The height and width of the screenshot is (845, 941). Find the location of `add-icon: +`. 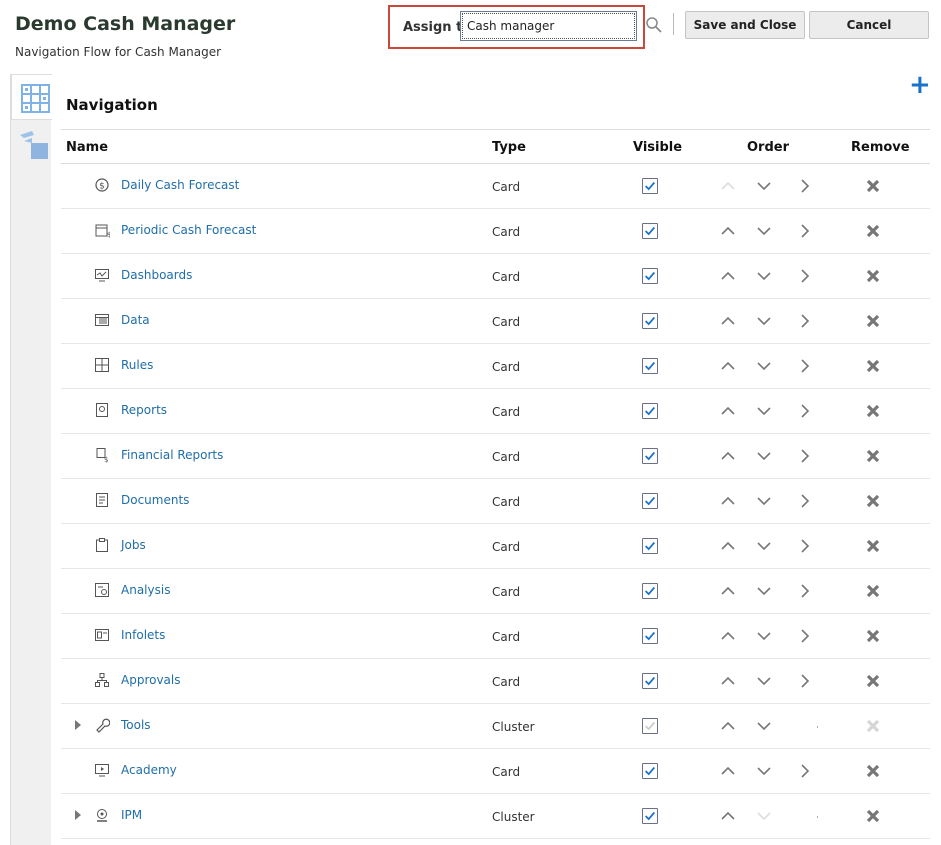

add-icon: + is located at coordinates (920, 85).